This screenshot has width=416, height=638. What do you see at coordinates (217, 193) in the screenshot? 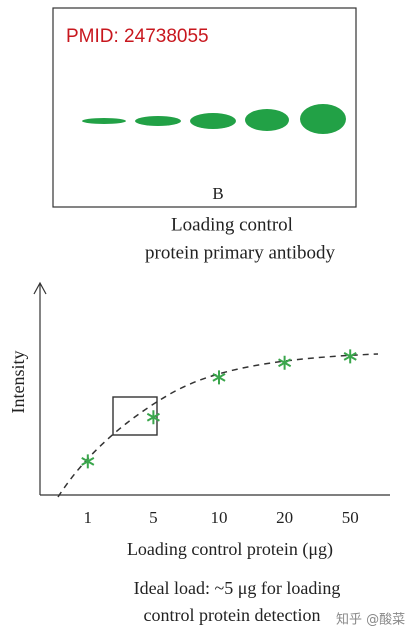
I see `lane-label: B` at bounding box center [217, 193].